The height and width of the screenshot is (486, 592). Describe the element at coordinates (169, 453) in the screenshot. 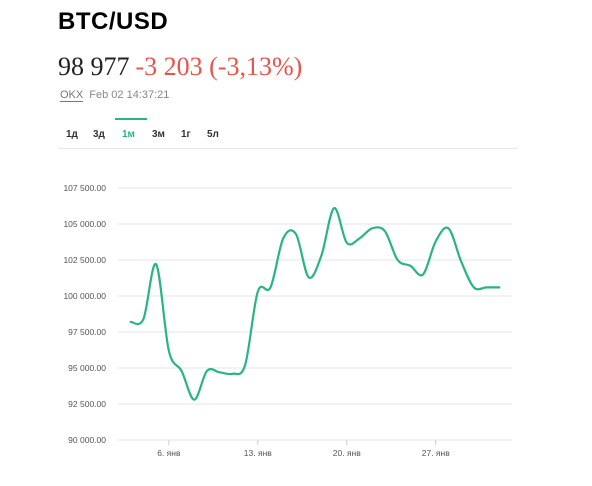

I see `x-tick-label: 6. янв` at that location.